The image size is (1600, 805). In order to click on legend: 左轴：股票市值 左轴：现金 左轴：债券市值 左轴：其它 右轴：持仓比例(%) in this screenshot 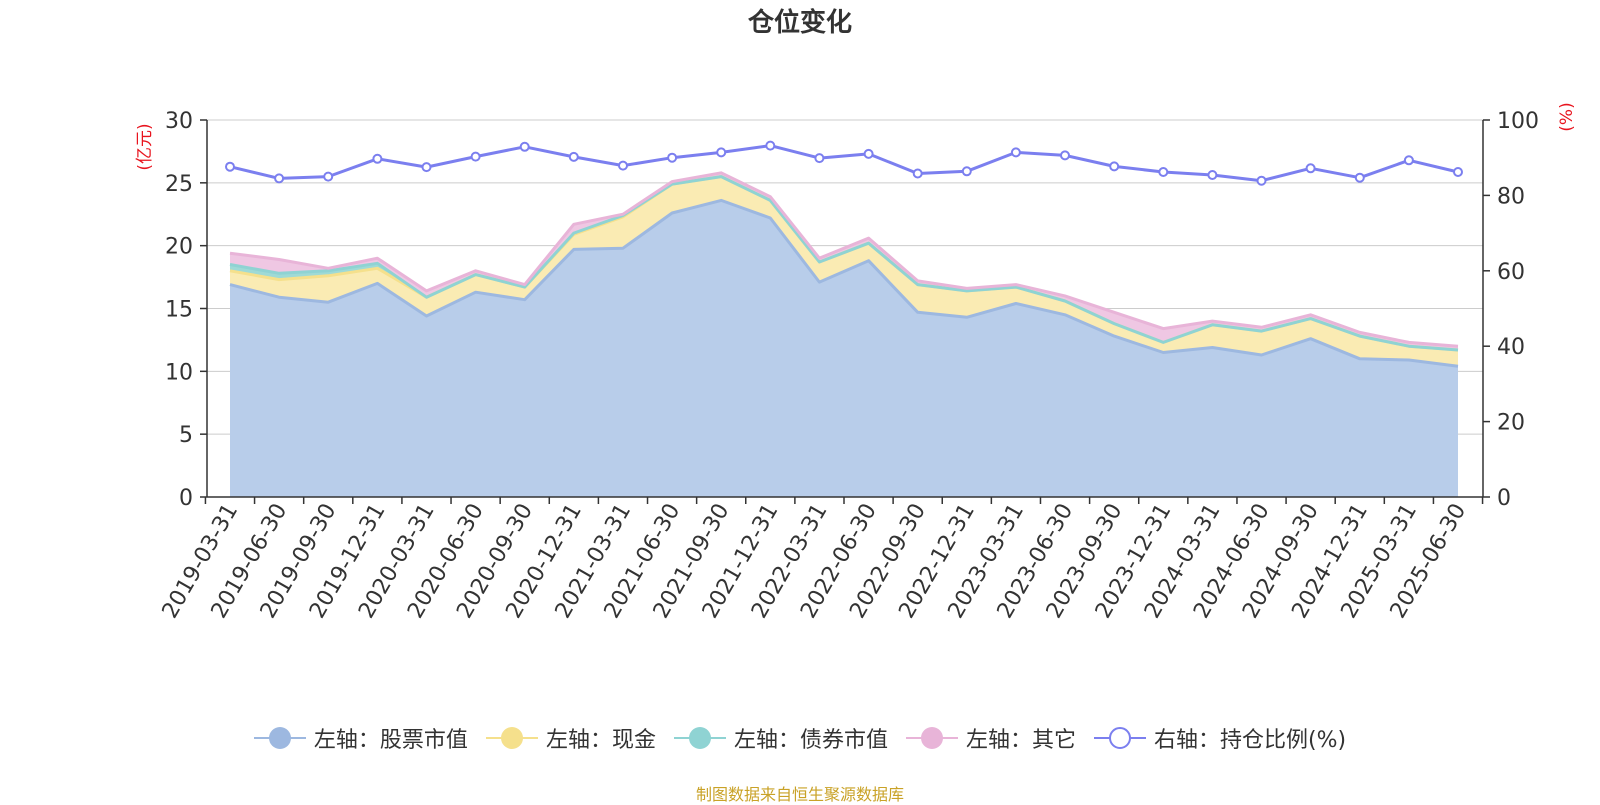, I will do `click(800, 738)`.